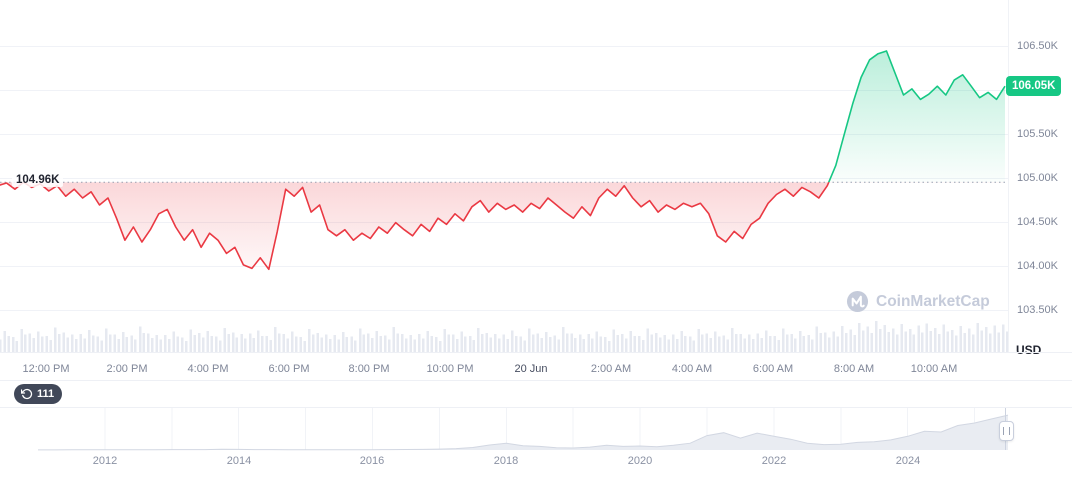 This screenshot has width=1072, height=477. Describe the element at coordinates (640, 461) in the screenshot. I see `navigator-year-label: 2020` at that location.